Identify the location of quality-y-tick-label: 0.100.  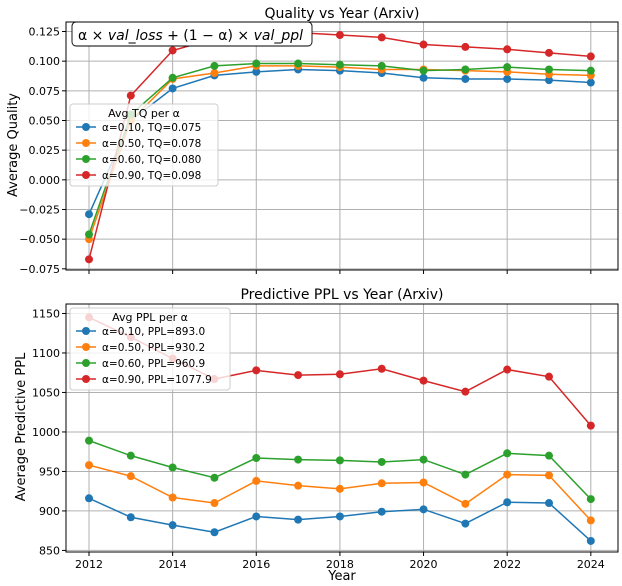
(45, 61).